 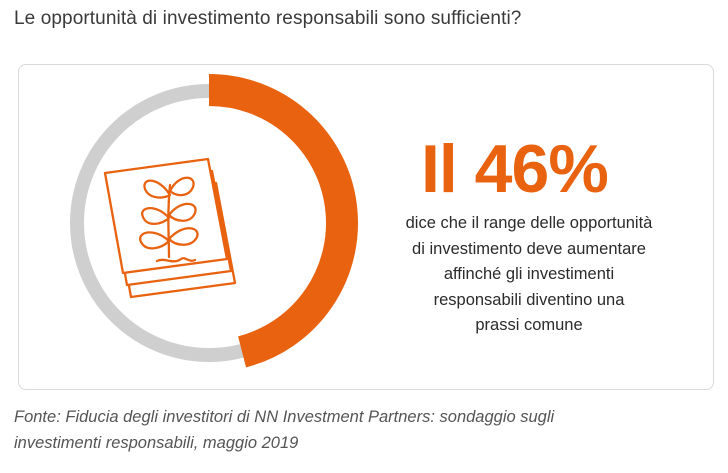 I want to click on plant-documents-icon, so click(x=170, y=228).